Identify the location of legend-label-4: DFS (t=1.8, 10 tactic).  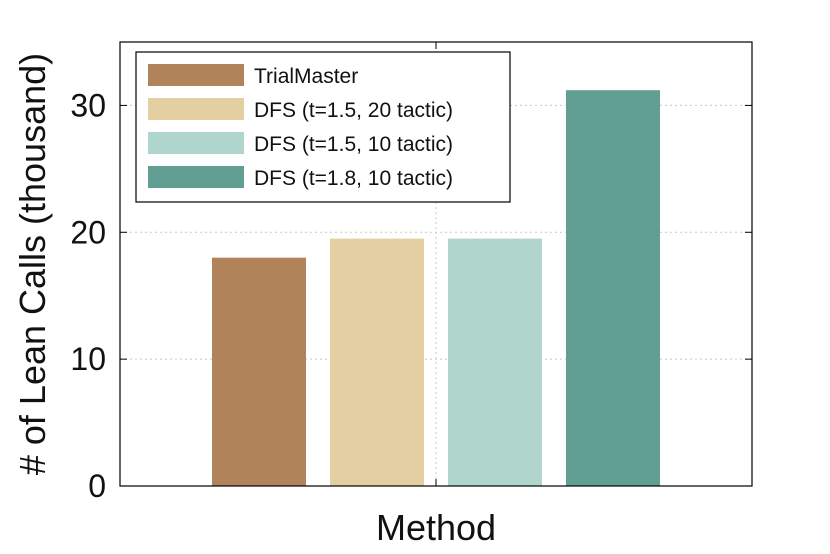
(353, 178).